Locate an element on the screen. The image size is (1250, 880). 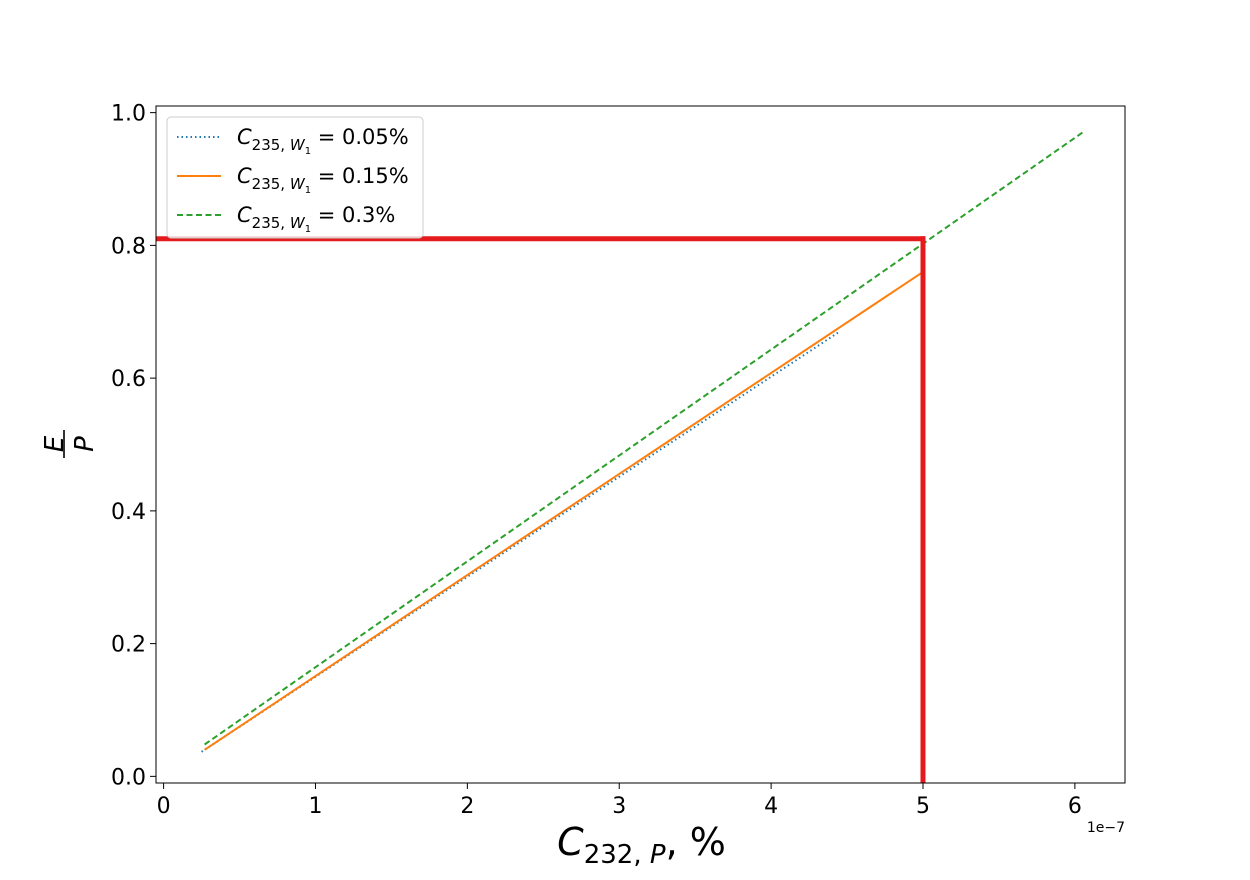
x-offset-label: 1e−7 is located at coordinates (1106, 828).